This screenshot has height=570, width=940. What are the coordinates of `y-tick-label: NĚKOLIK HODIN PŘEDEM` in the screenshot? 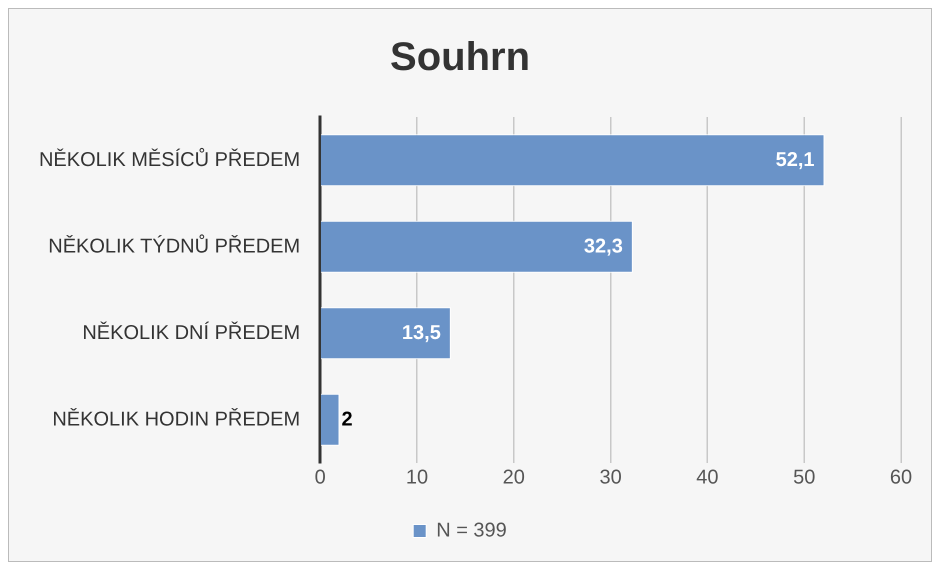 It's located at (176, 418).